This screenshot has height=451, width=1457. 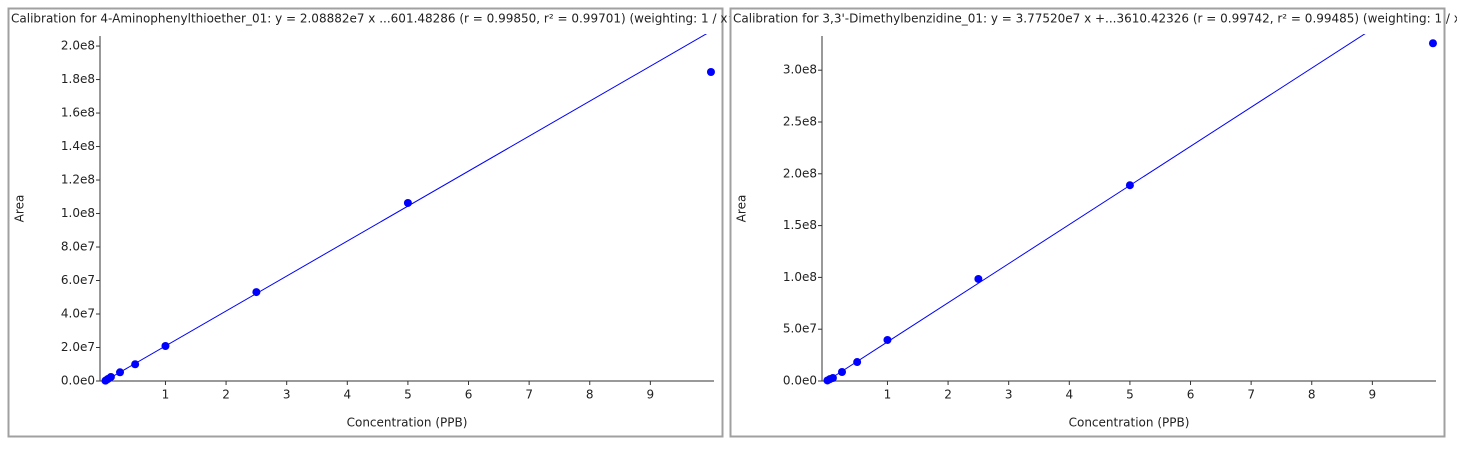 I want to click on y-tick-label: 4.0e7, so click(x=78, y=314).